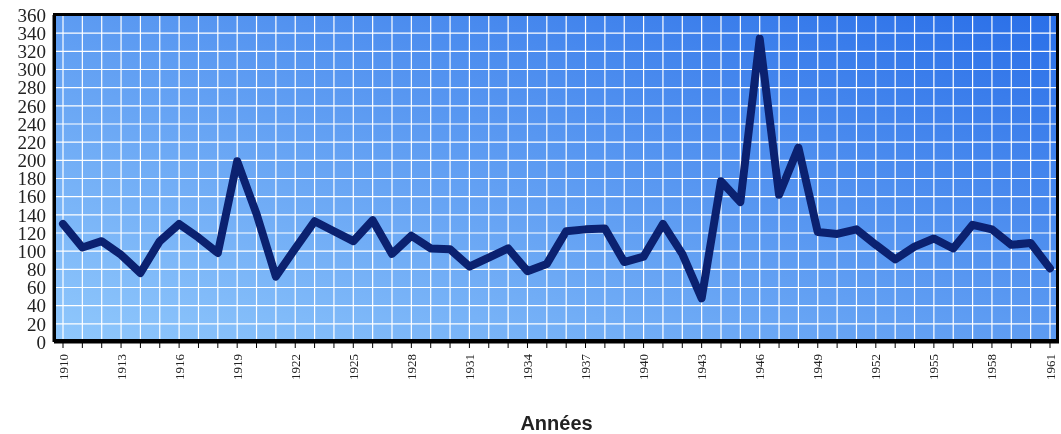 This screenshot has width=1061, height=434. I want to click on x-tick-label: 1943, so click(702, 367).